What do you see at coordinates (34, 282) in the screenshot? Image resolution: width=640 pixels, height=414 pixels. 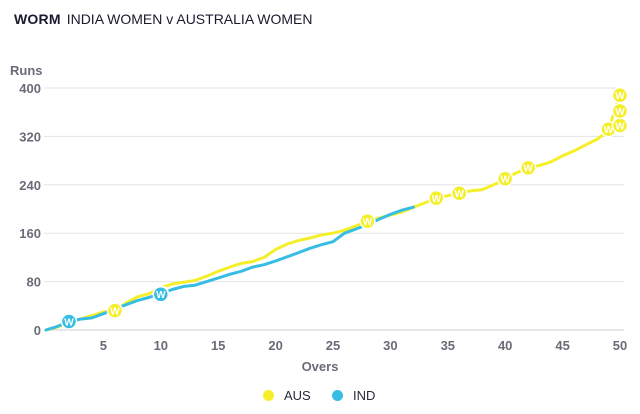 I see `y-tick-label-80: 80` at bounding box center [34, 282].